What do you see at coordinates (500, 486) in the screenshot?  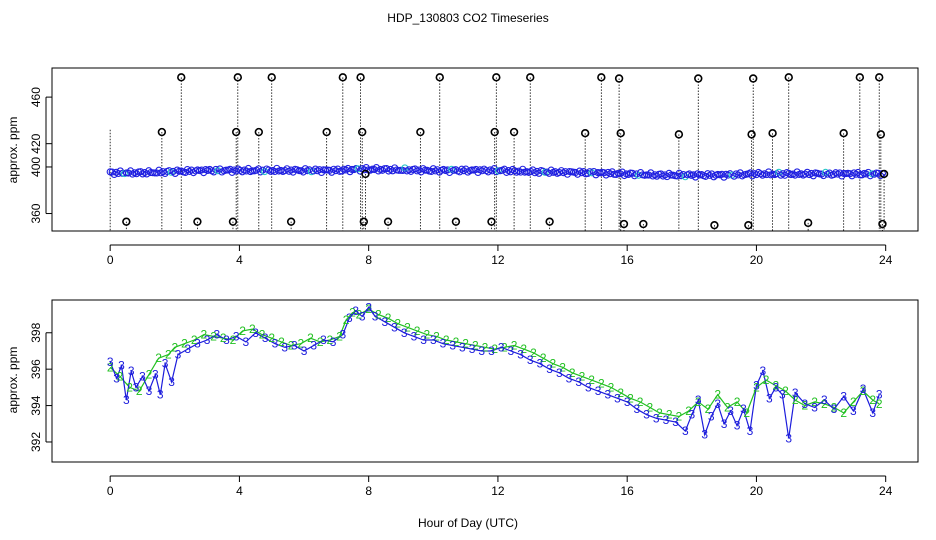 I see `panel-bottom-x-axis: 0 4 8 12 16 20 24` at bounding box center [500, 486].